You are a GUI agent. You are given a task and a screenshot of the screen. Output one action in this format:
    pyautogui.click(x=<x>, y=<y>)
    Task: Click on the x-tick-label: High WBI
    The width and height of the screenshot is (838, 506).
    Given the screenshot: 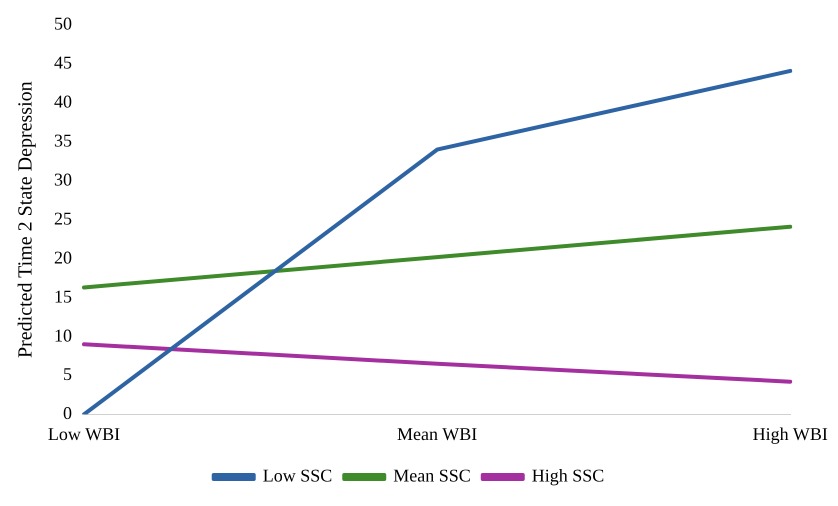 What is the action you would take?
    pyautogui.click(x=790, y=434)
    